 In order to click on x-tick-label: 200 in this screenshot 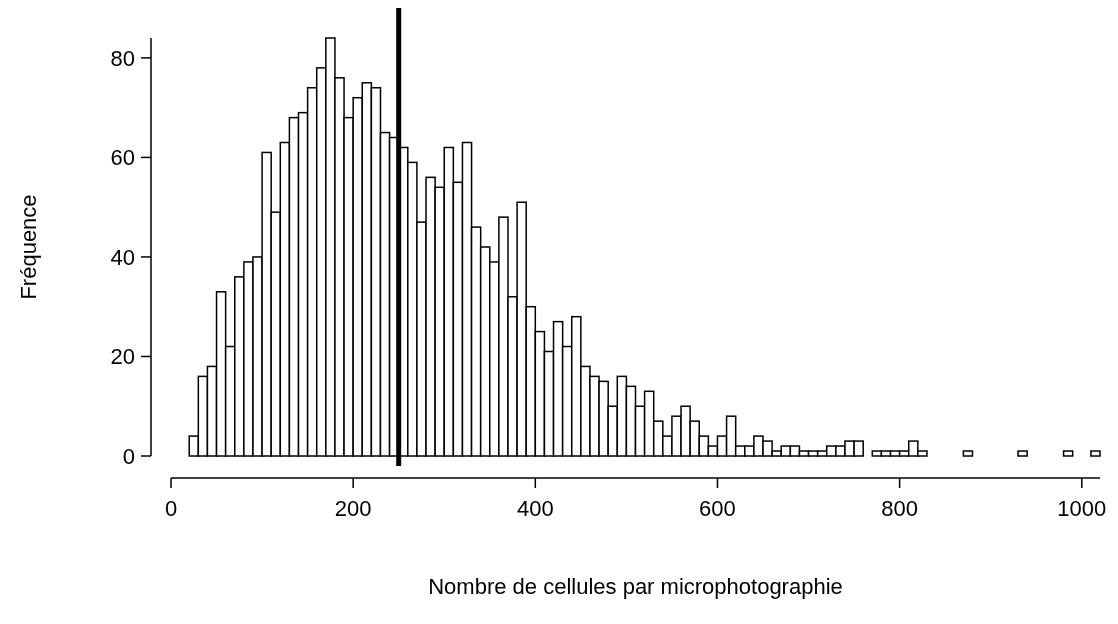, I will do `click(353, 508)`.